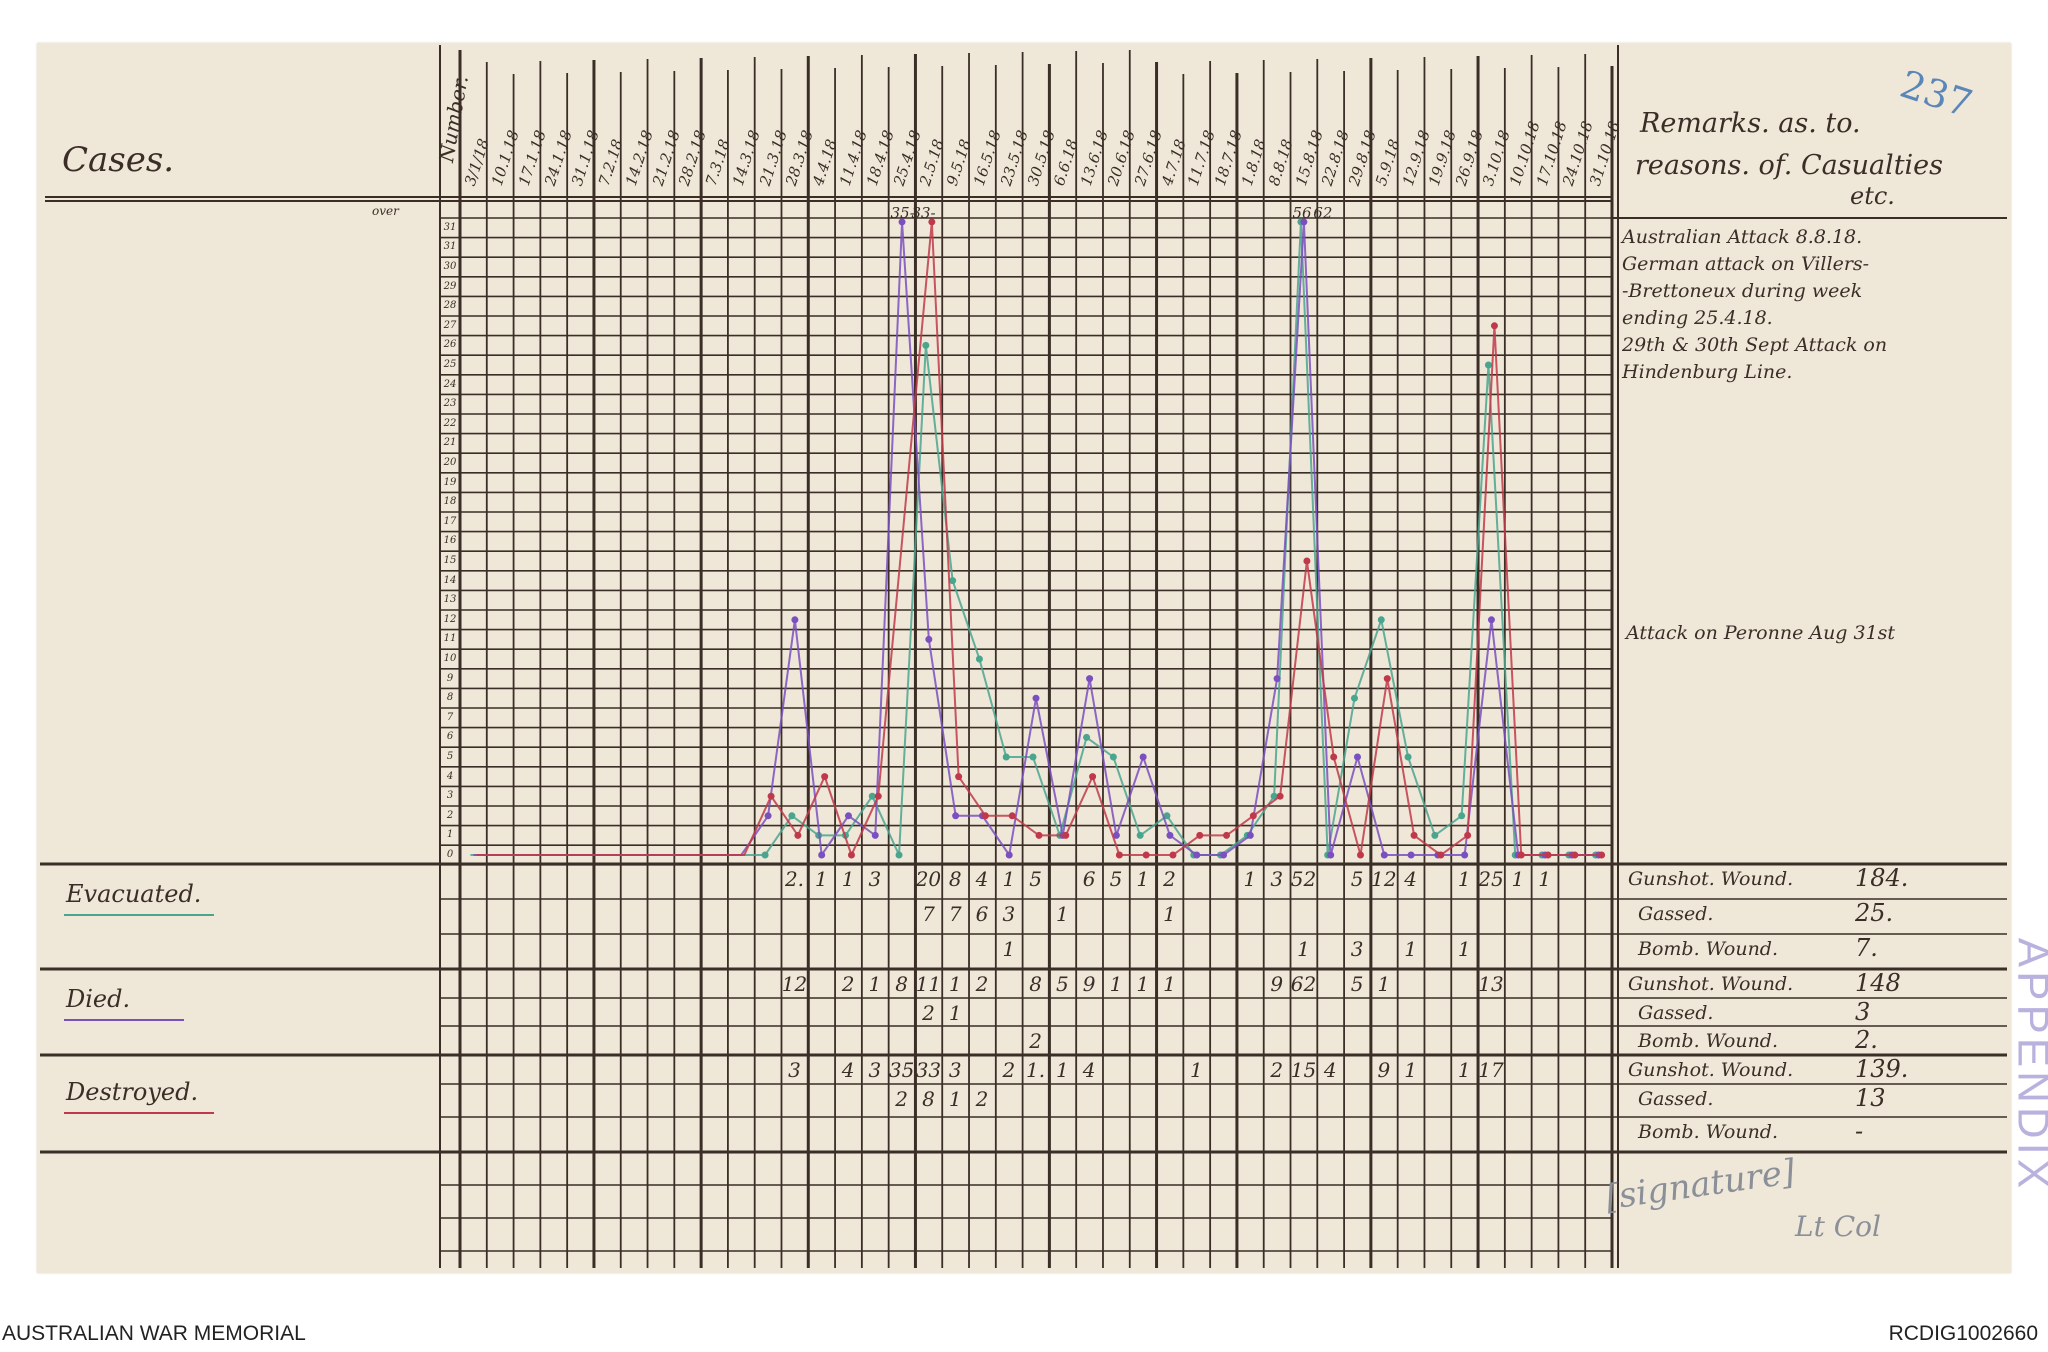 The width and height of the screenshot is (2048, 1352). What do you see at coordinates (1491, 984) in the screenshot?
I see `table-cell: 13` at bounding box center [1491, 984].